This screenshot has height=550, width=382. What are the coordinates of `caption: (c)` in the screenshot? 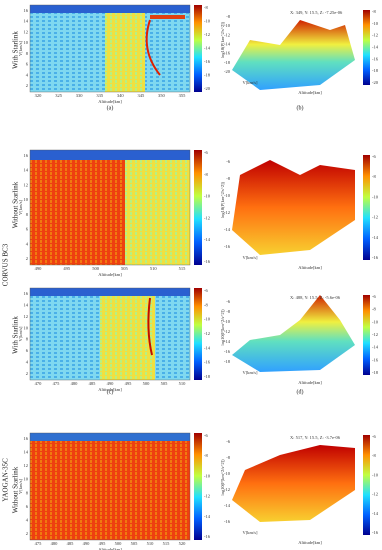 It's located at (110, 391).